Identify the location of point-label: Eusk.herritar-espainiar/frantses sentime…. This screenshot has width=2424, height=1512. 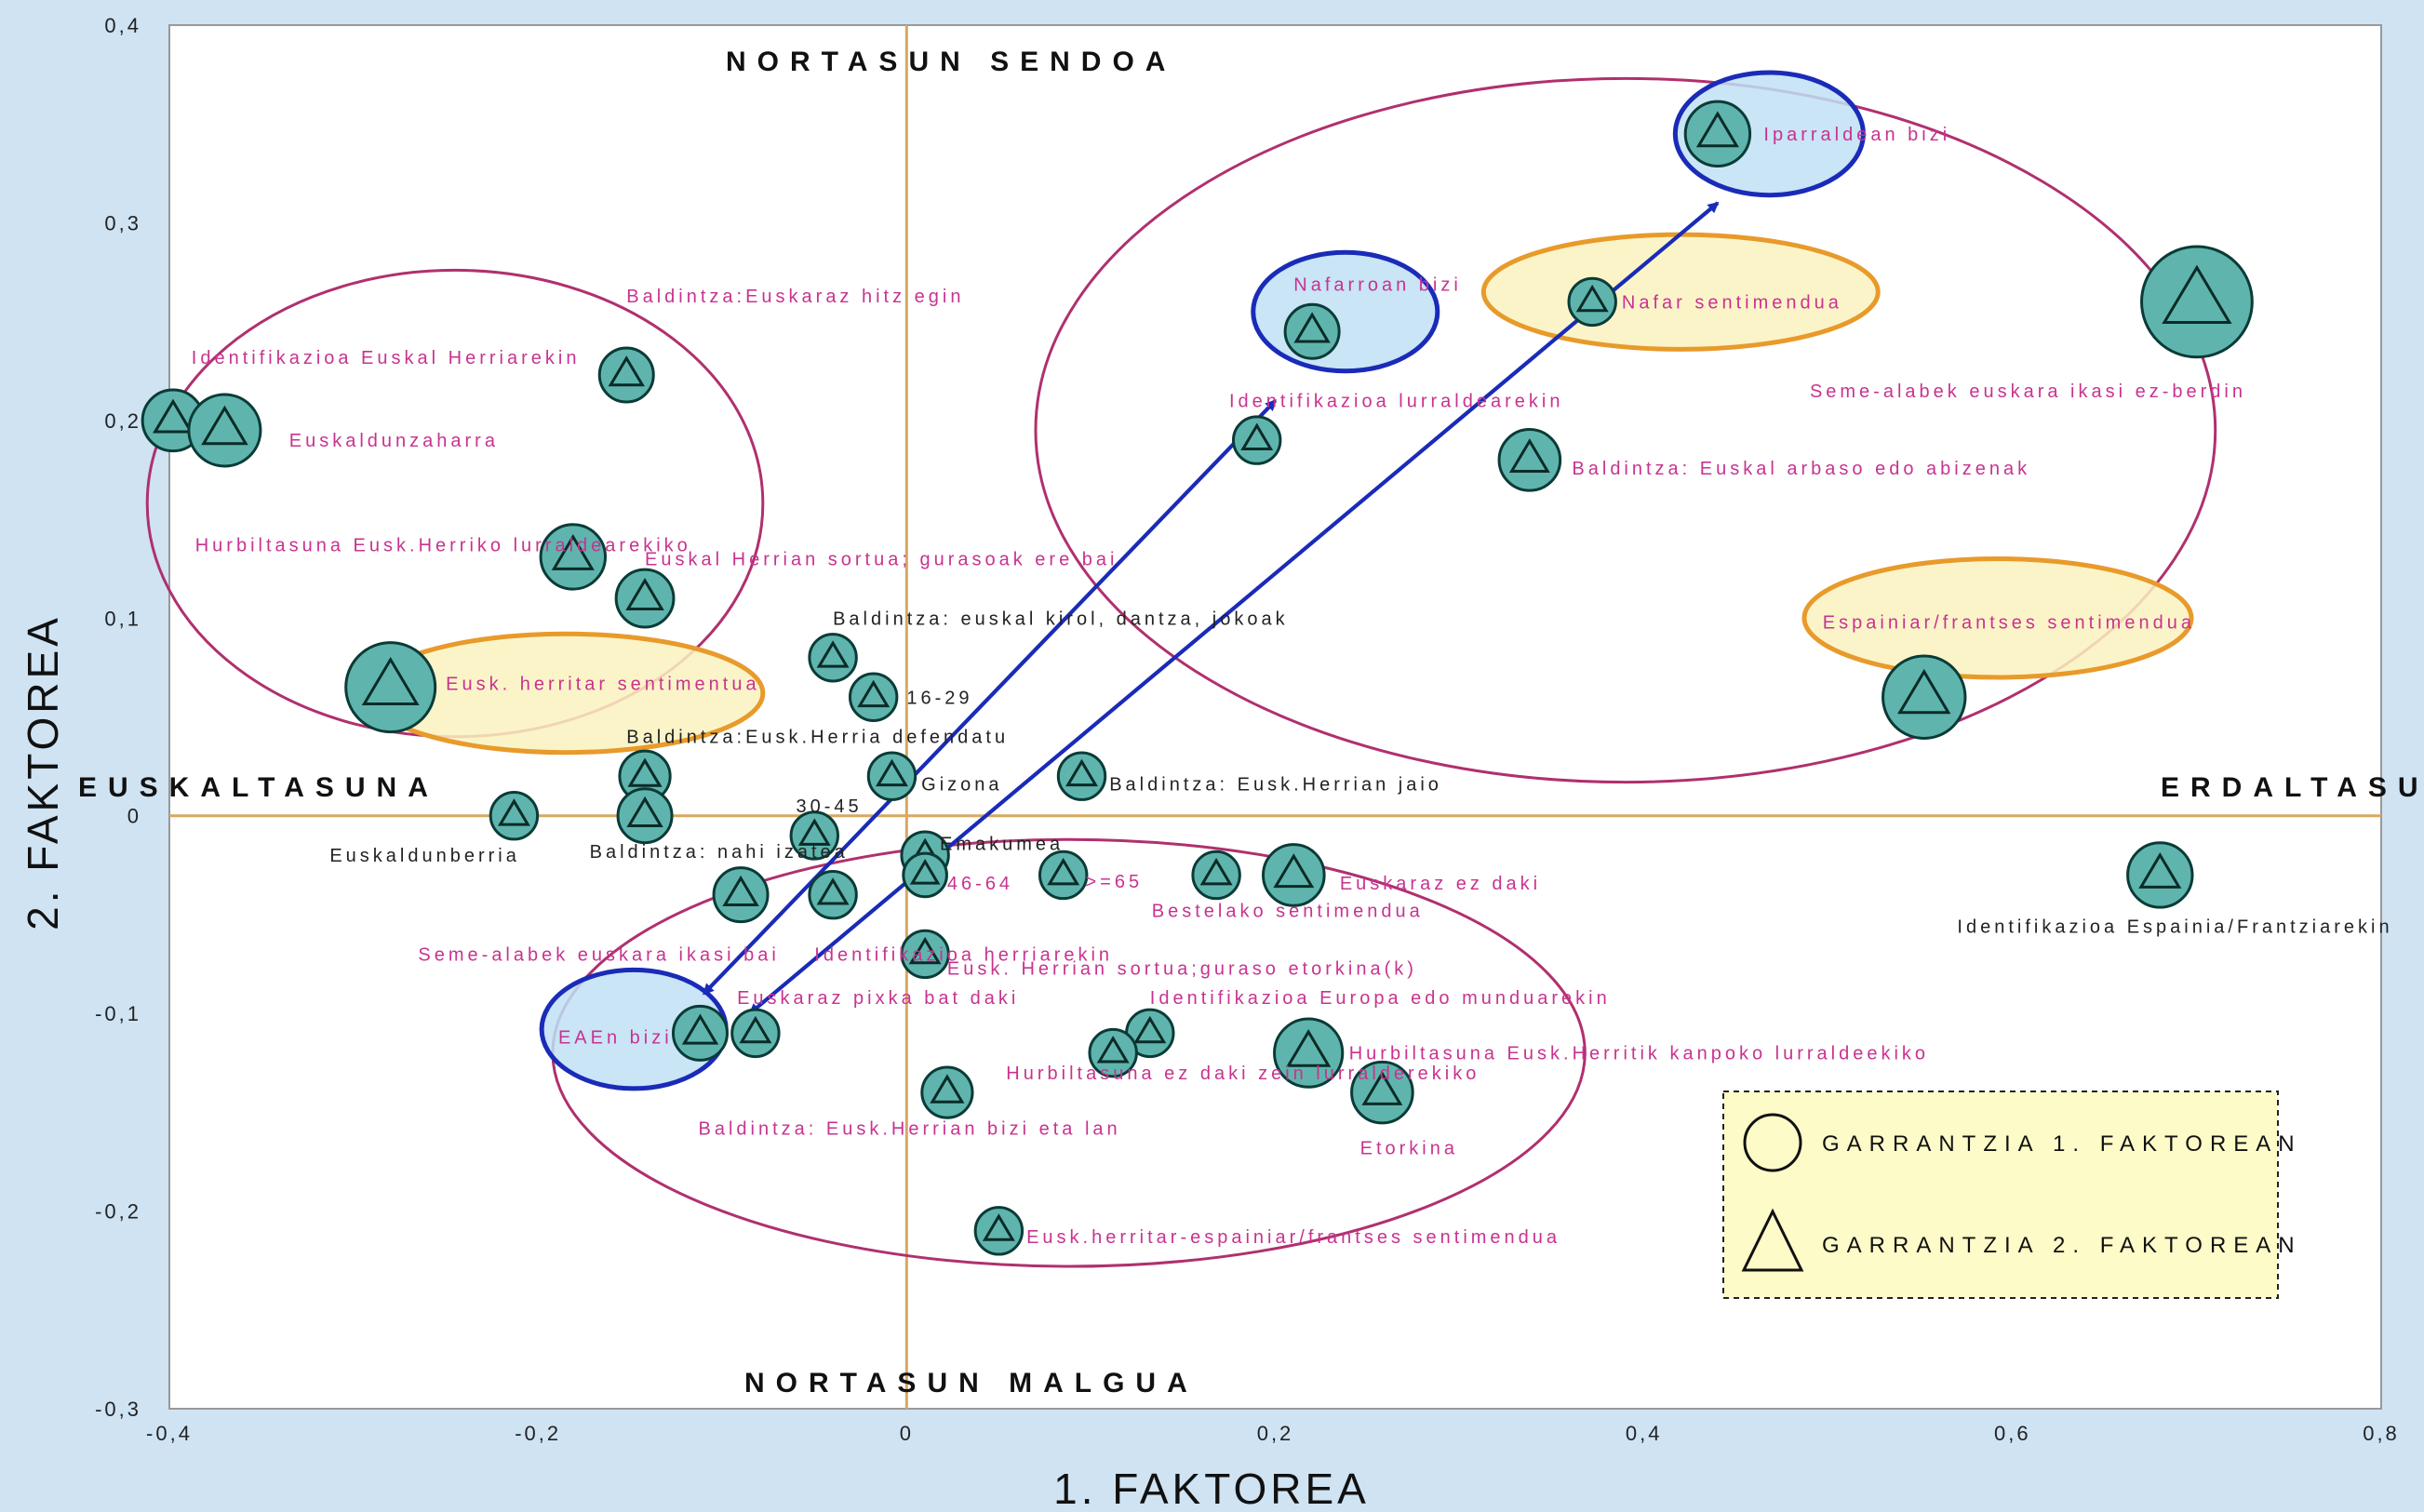
(1293, 1237).